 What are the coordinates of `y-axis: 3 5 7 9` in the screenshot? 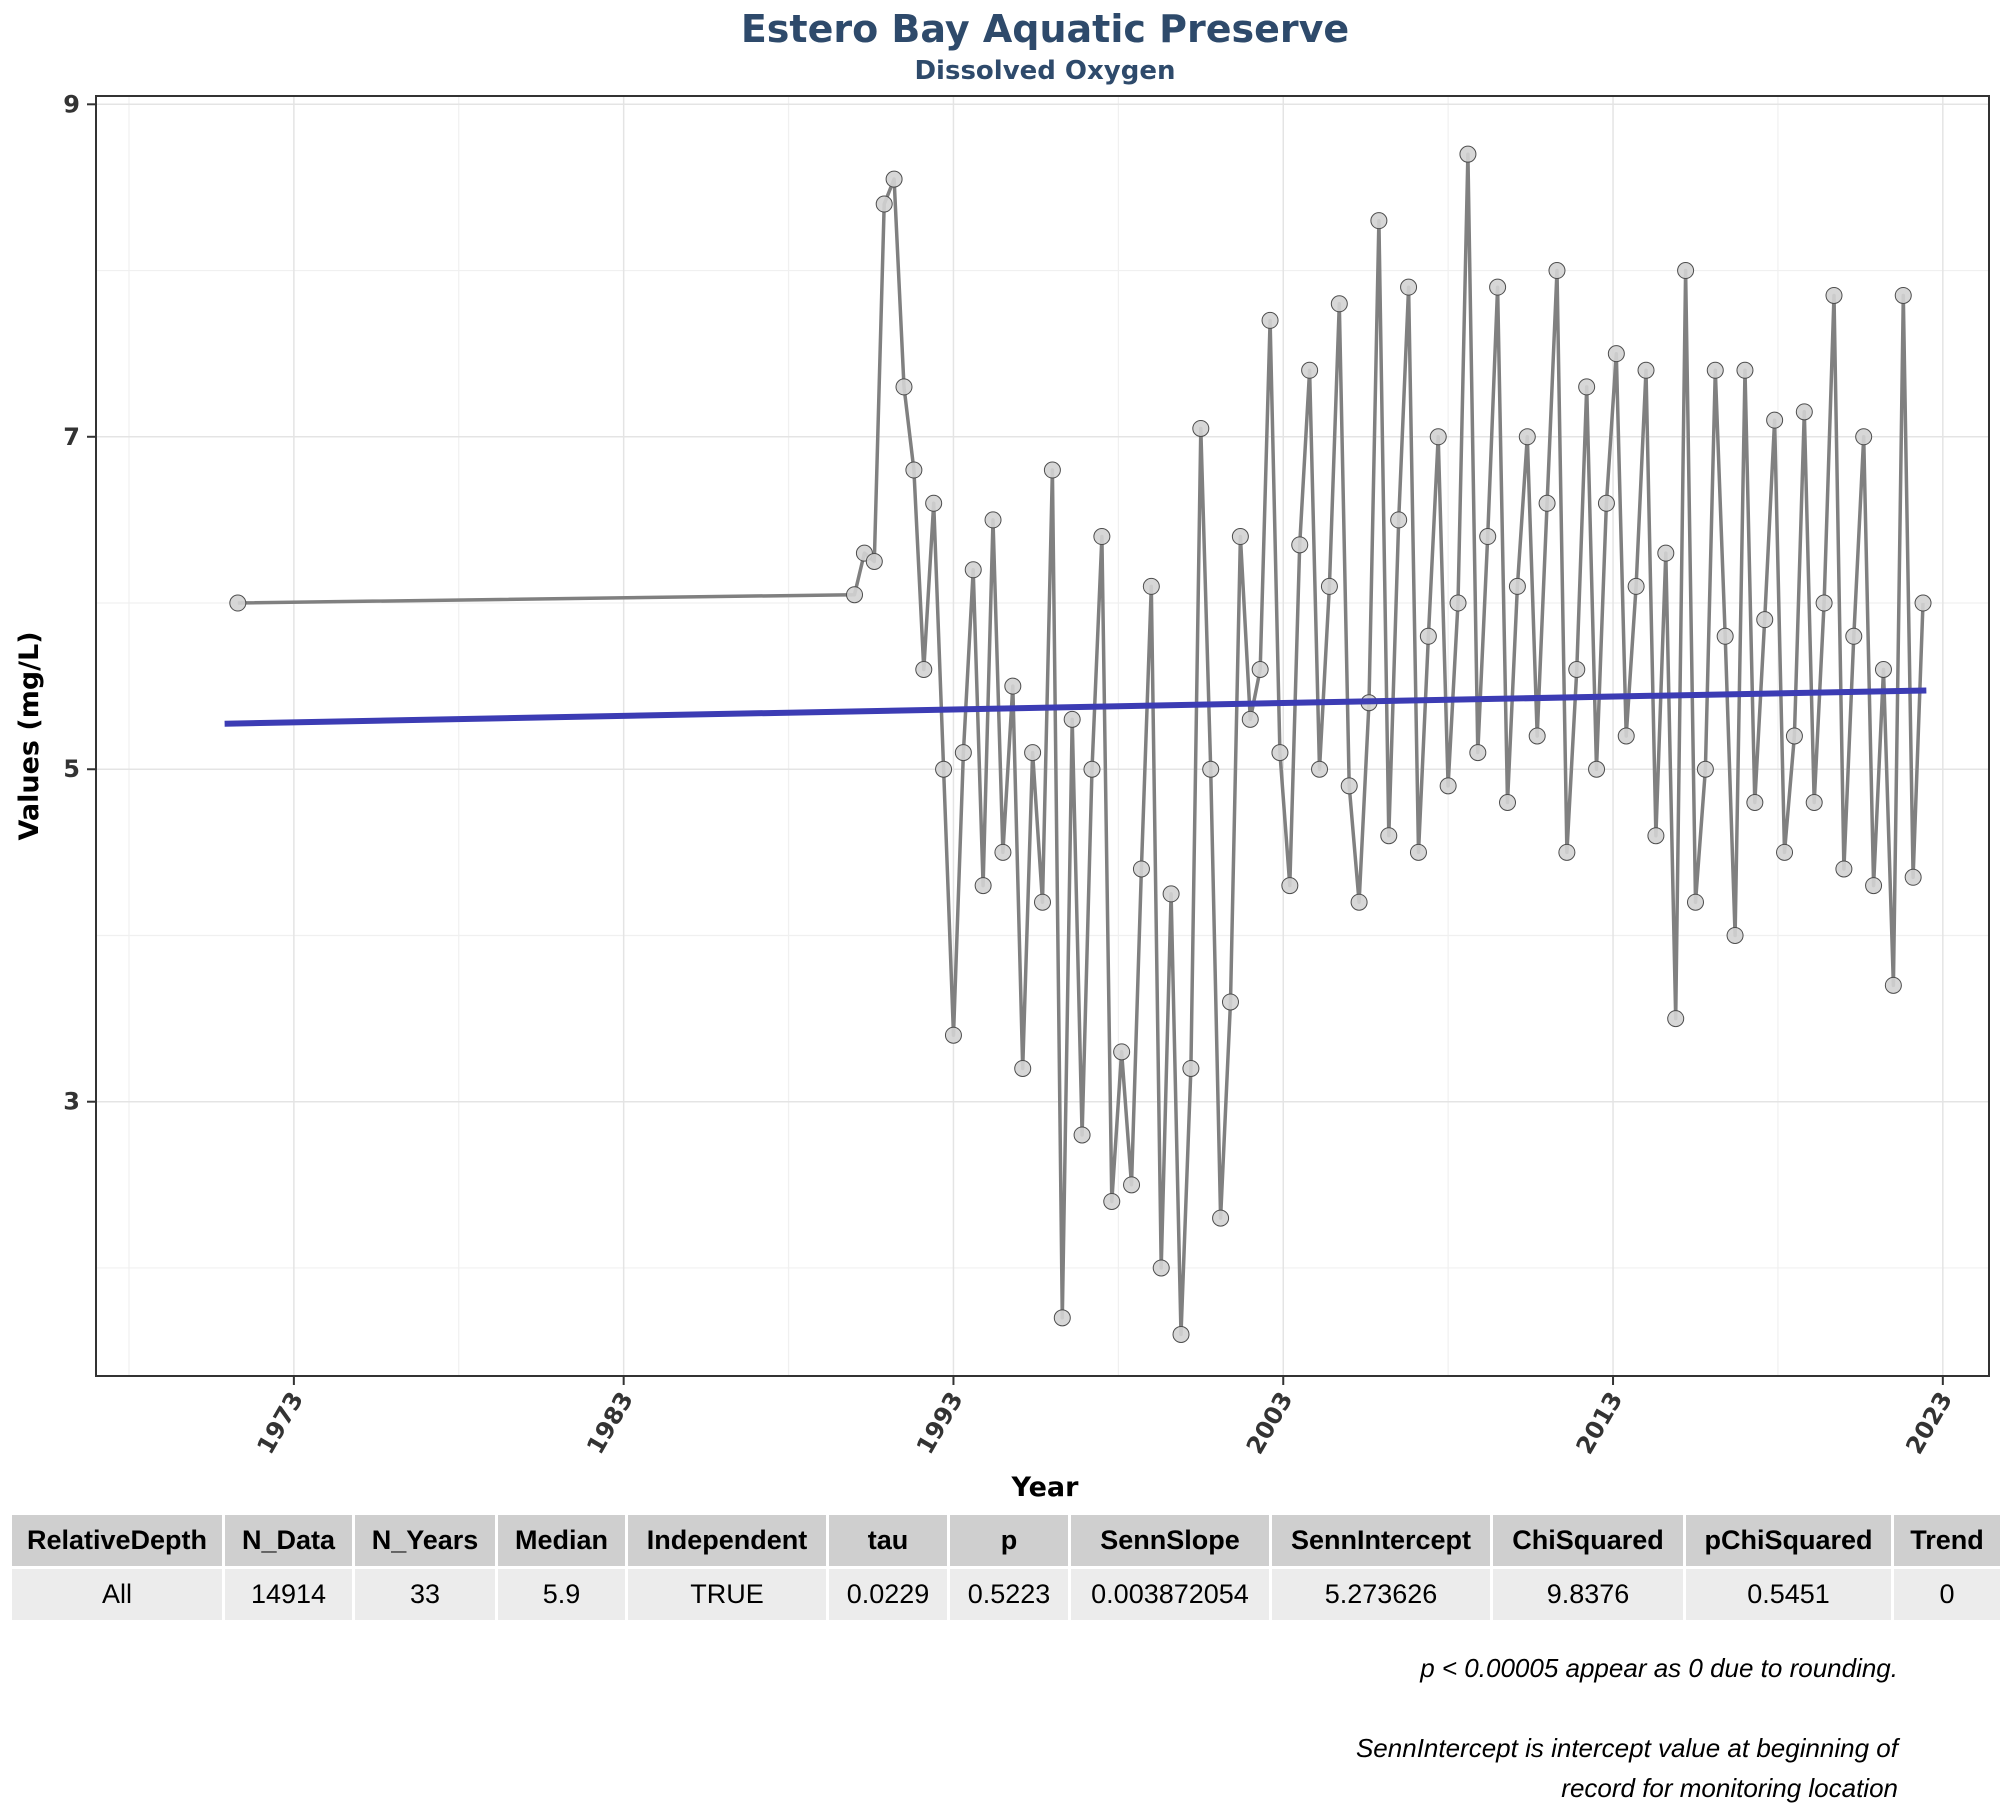 It's located at (79, 603).